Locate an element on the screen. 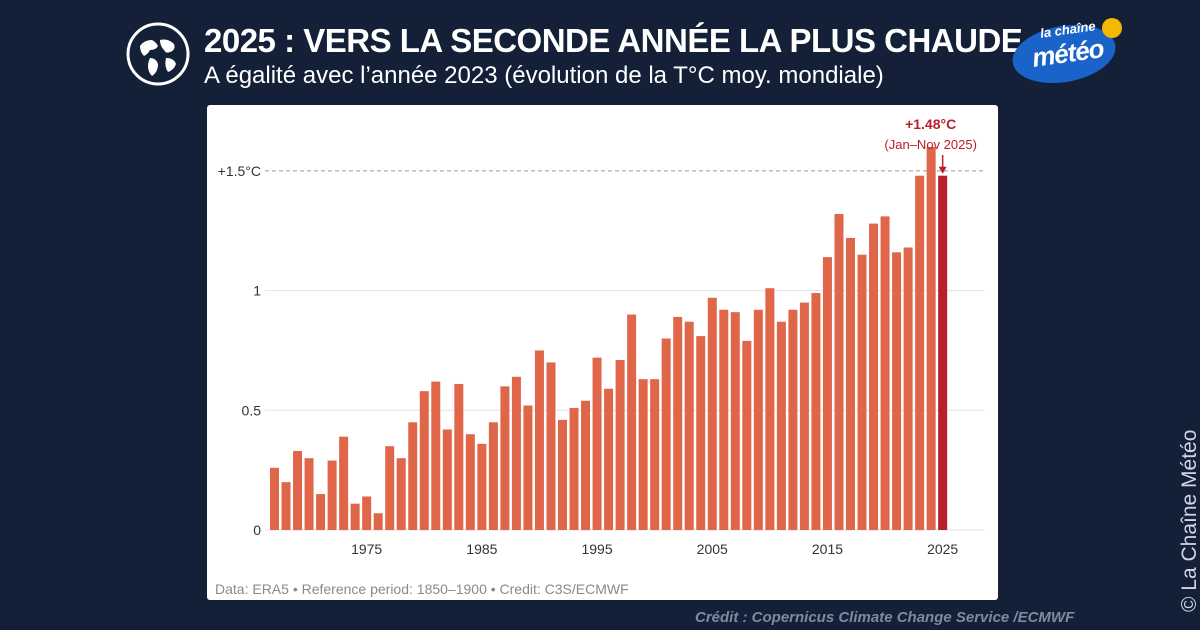 The width and height of the screenshot is (1200, 630). bar-1968 is located at coordinates (286, 506).